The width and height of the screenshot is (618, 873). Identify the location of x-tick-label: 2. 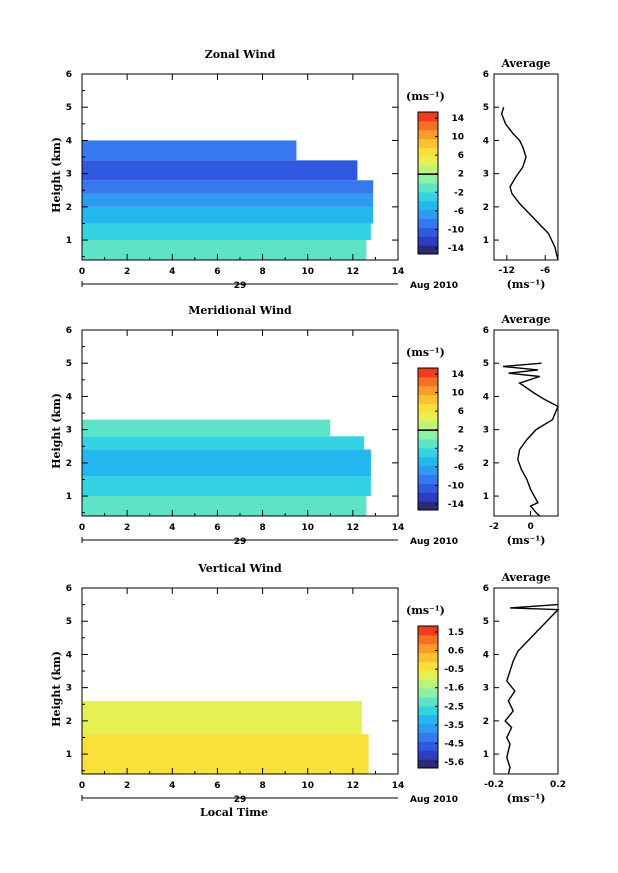
(127, 786).